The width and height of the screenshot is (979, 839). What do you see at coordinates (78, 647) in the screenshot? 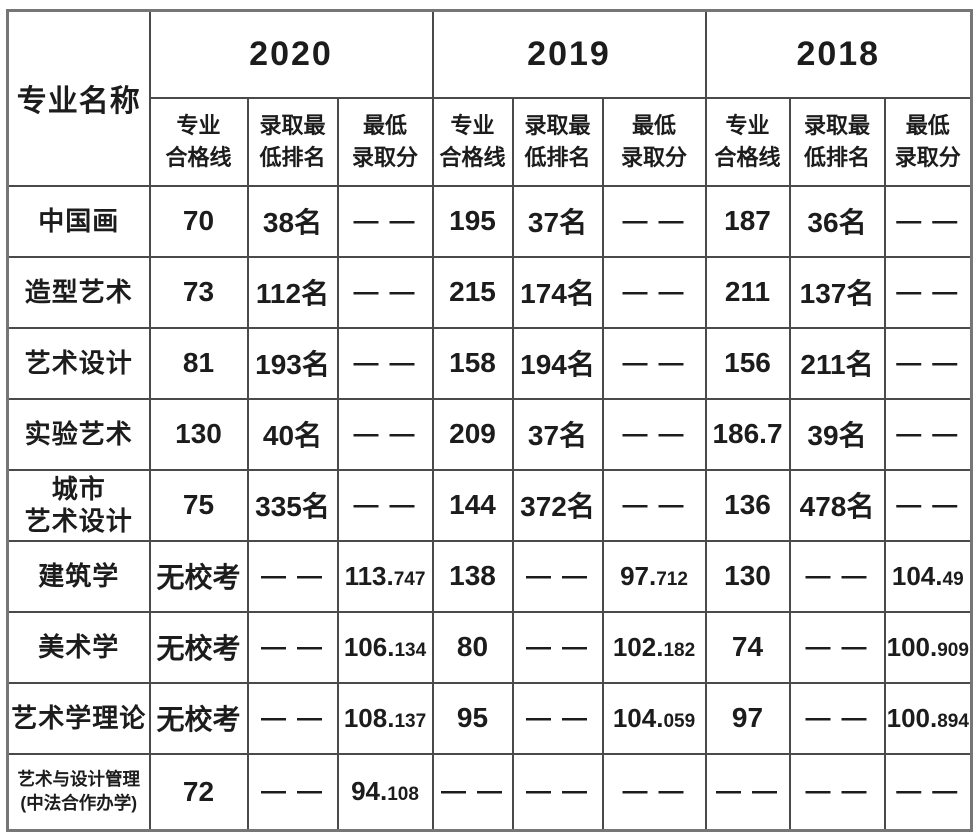
I see `major-name-cell: 美术学` at bounding box center [78, 647].